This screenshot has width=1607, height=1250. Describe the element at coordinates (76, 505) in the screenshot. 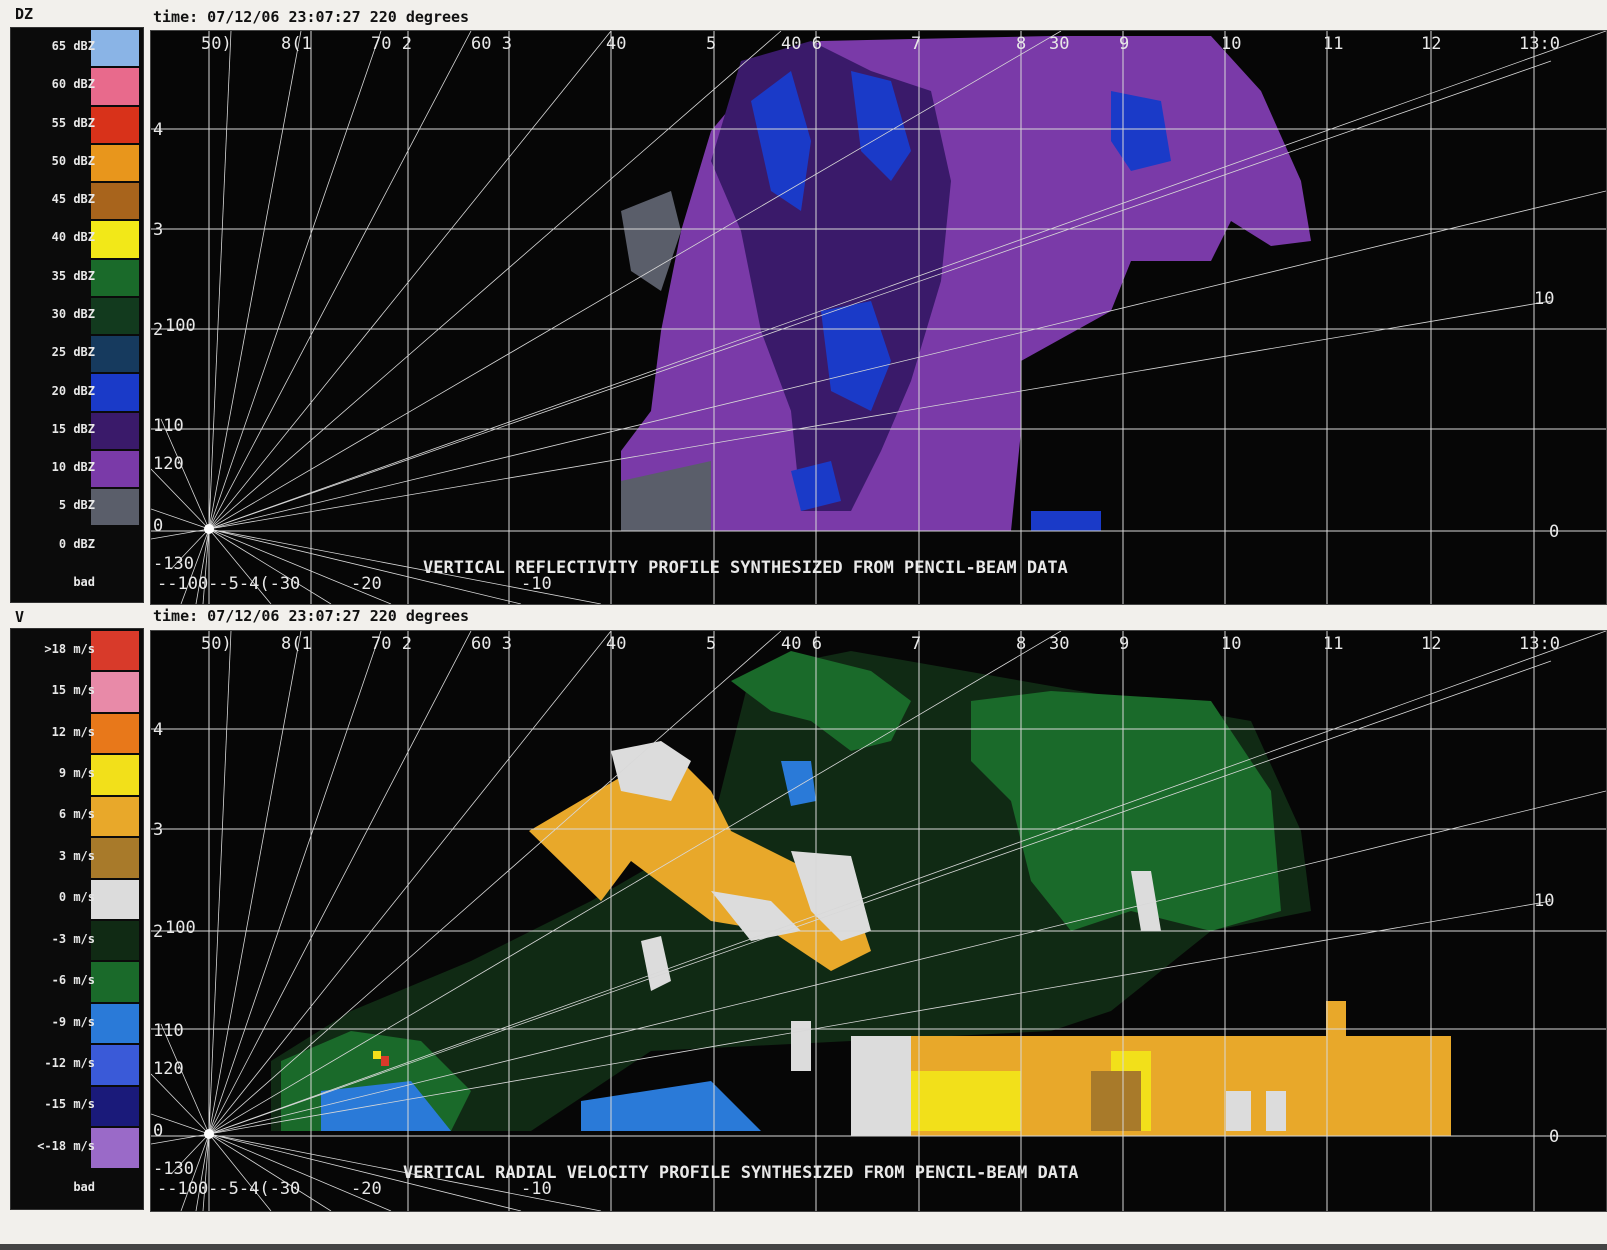

I see `legend-label: 5 dBZ` at that location.